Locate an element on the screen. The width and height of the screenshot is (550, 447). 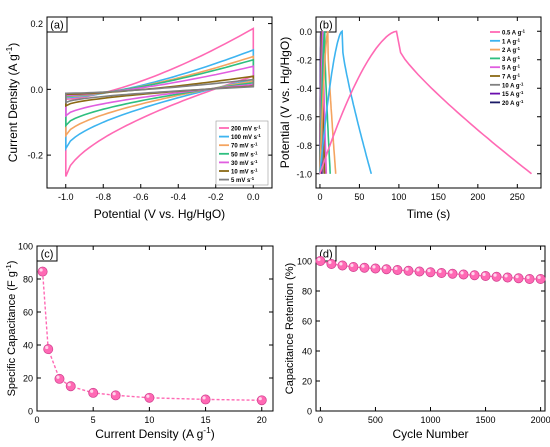
x-tick-label: 150 is located at coordinates (438, 197).